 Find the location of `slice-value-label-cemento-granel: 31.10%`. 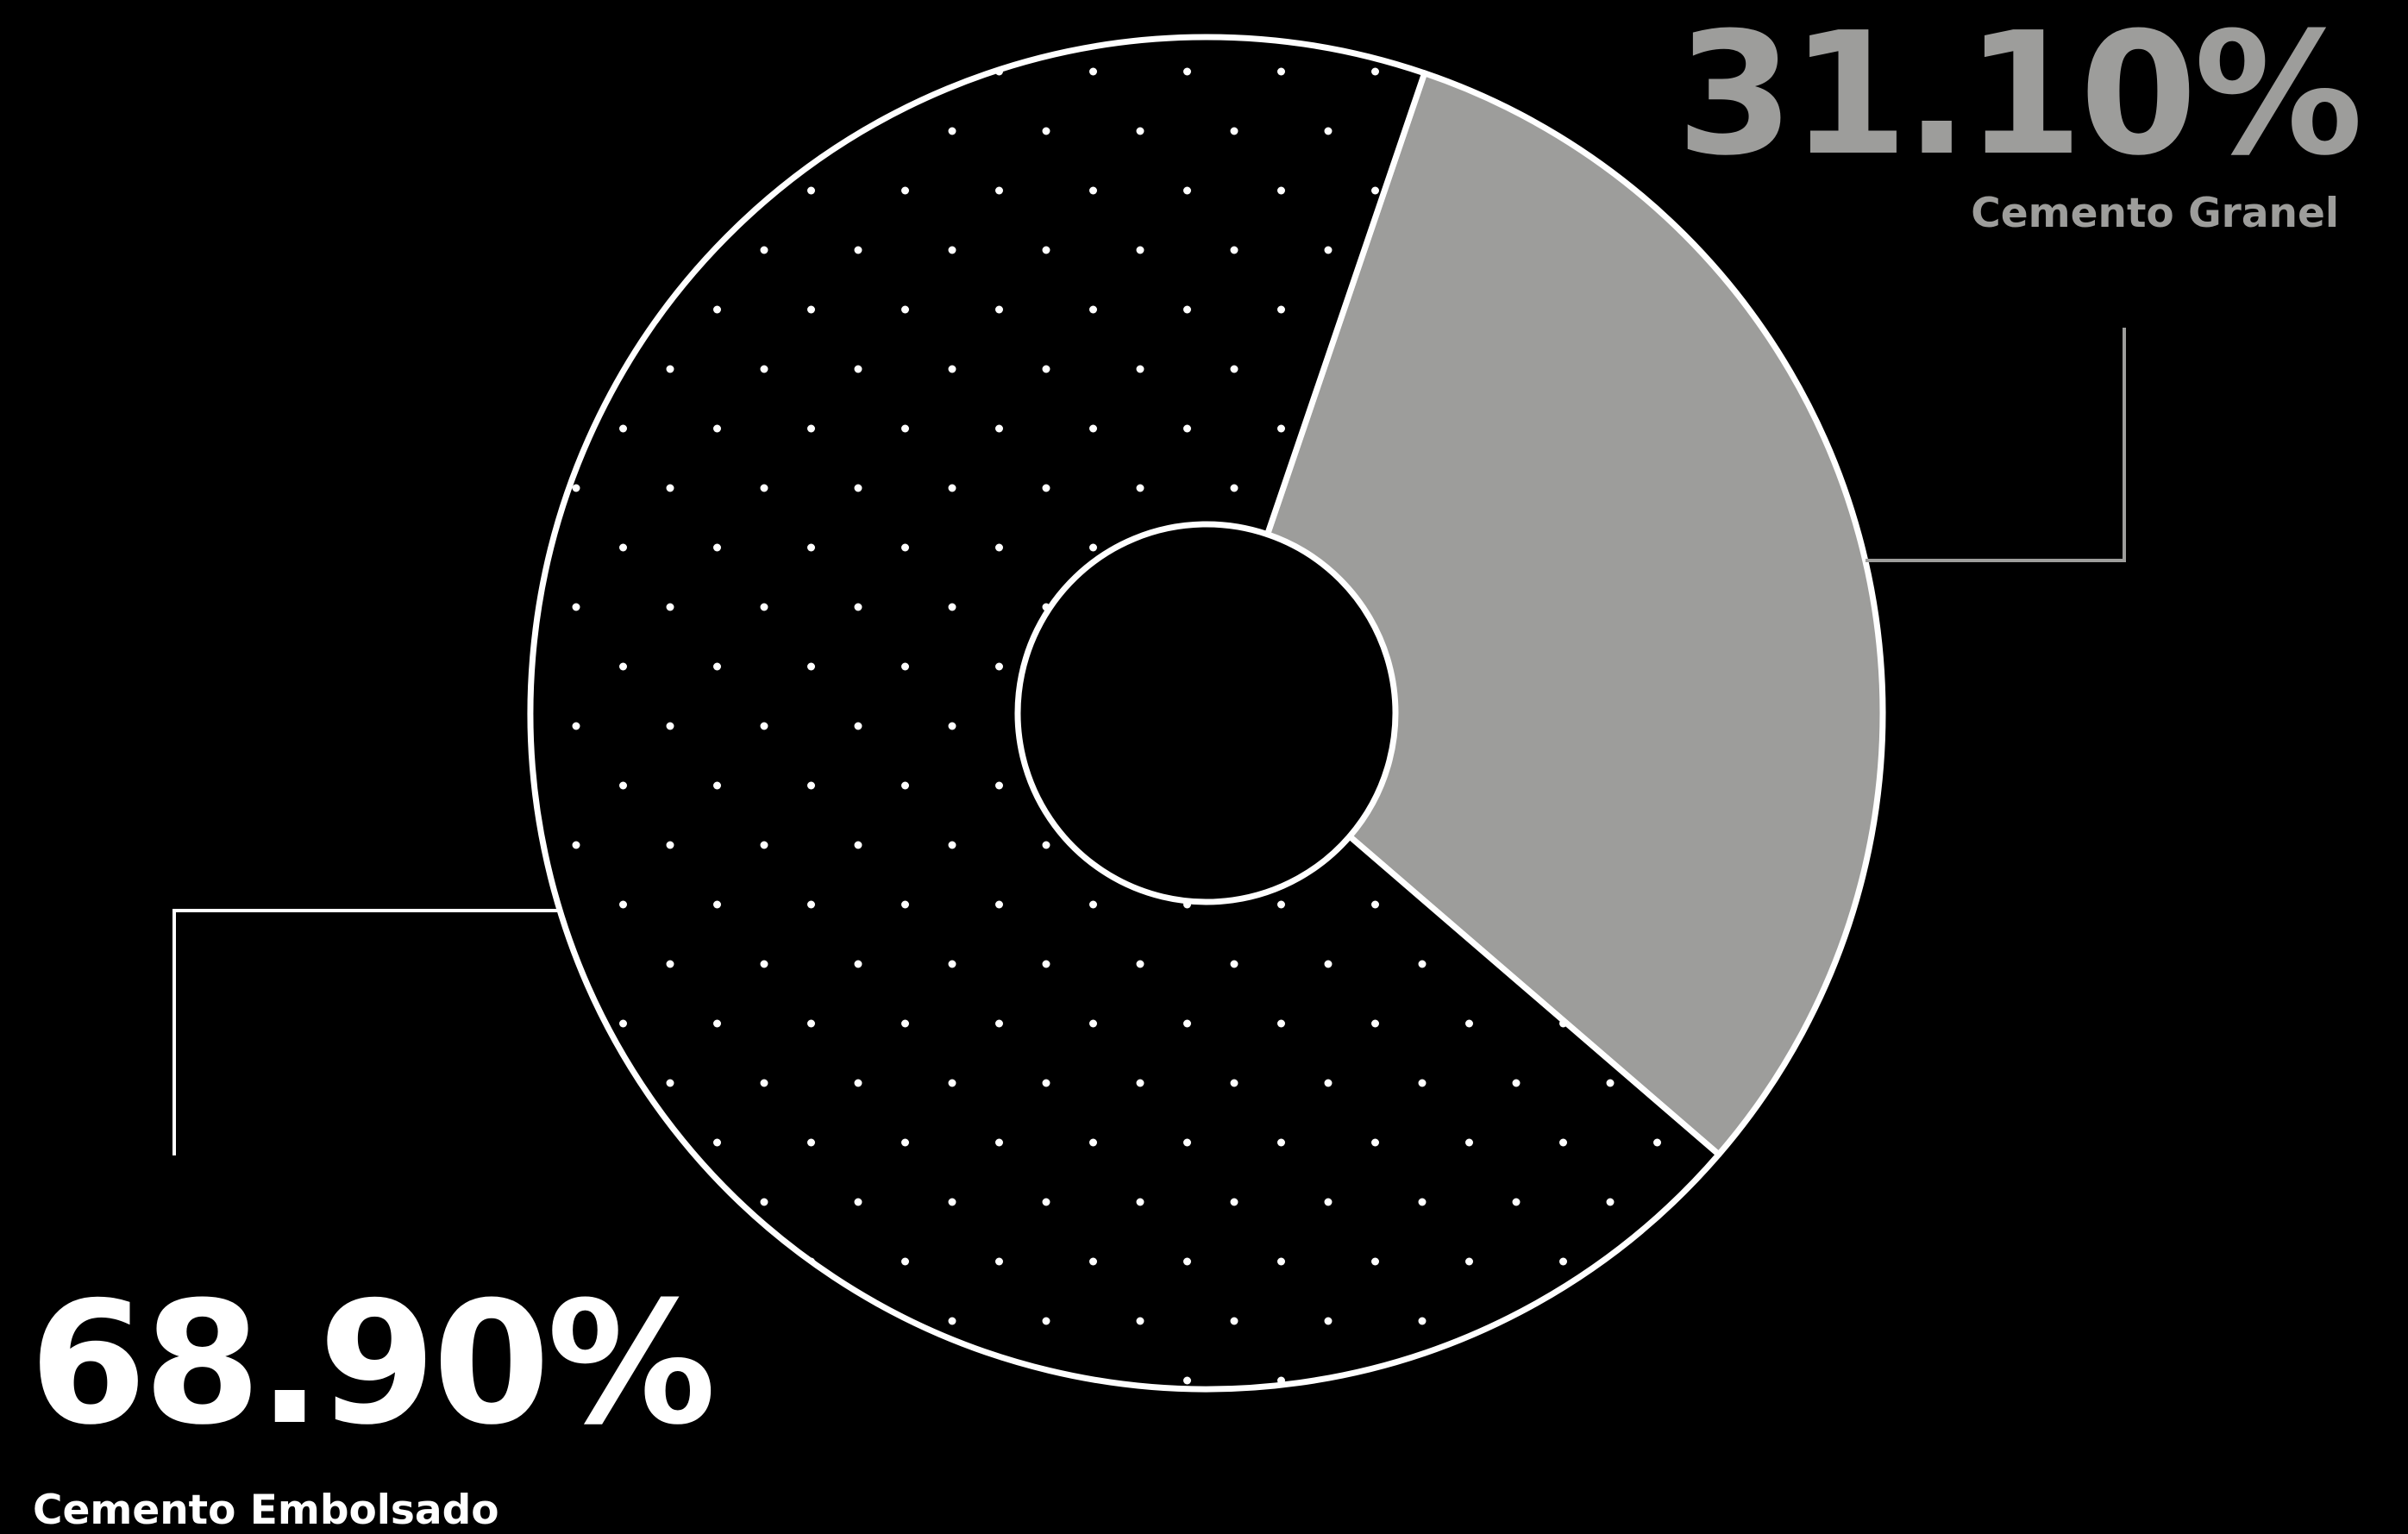

slice-value-label-cemento-granel: 31.10% is located at coordinates (2019, 94).